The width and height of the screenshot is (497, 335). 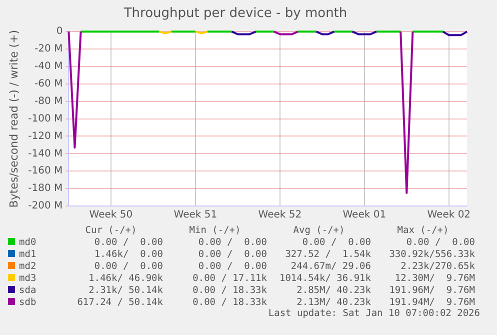 I want to click on text: 2.13M/ 40.23k, so click(x=333, y=302).